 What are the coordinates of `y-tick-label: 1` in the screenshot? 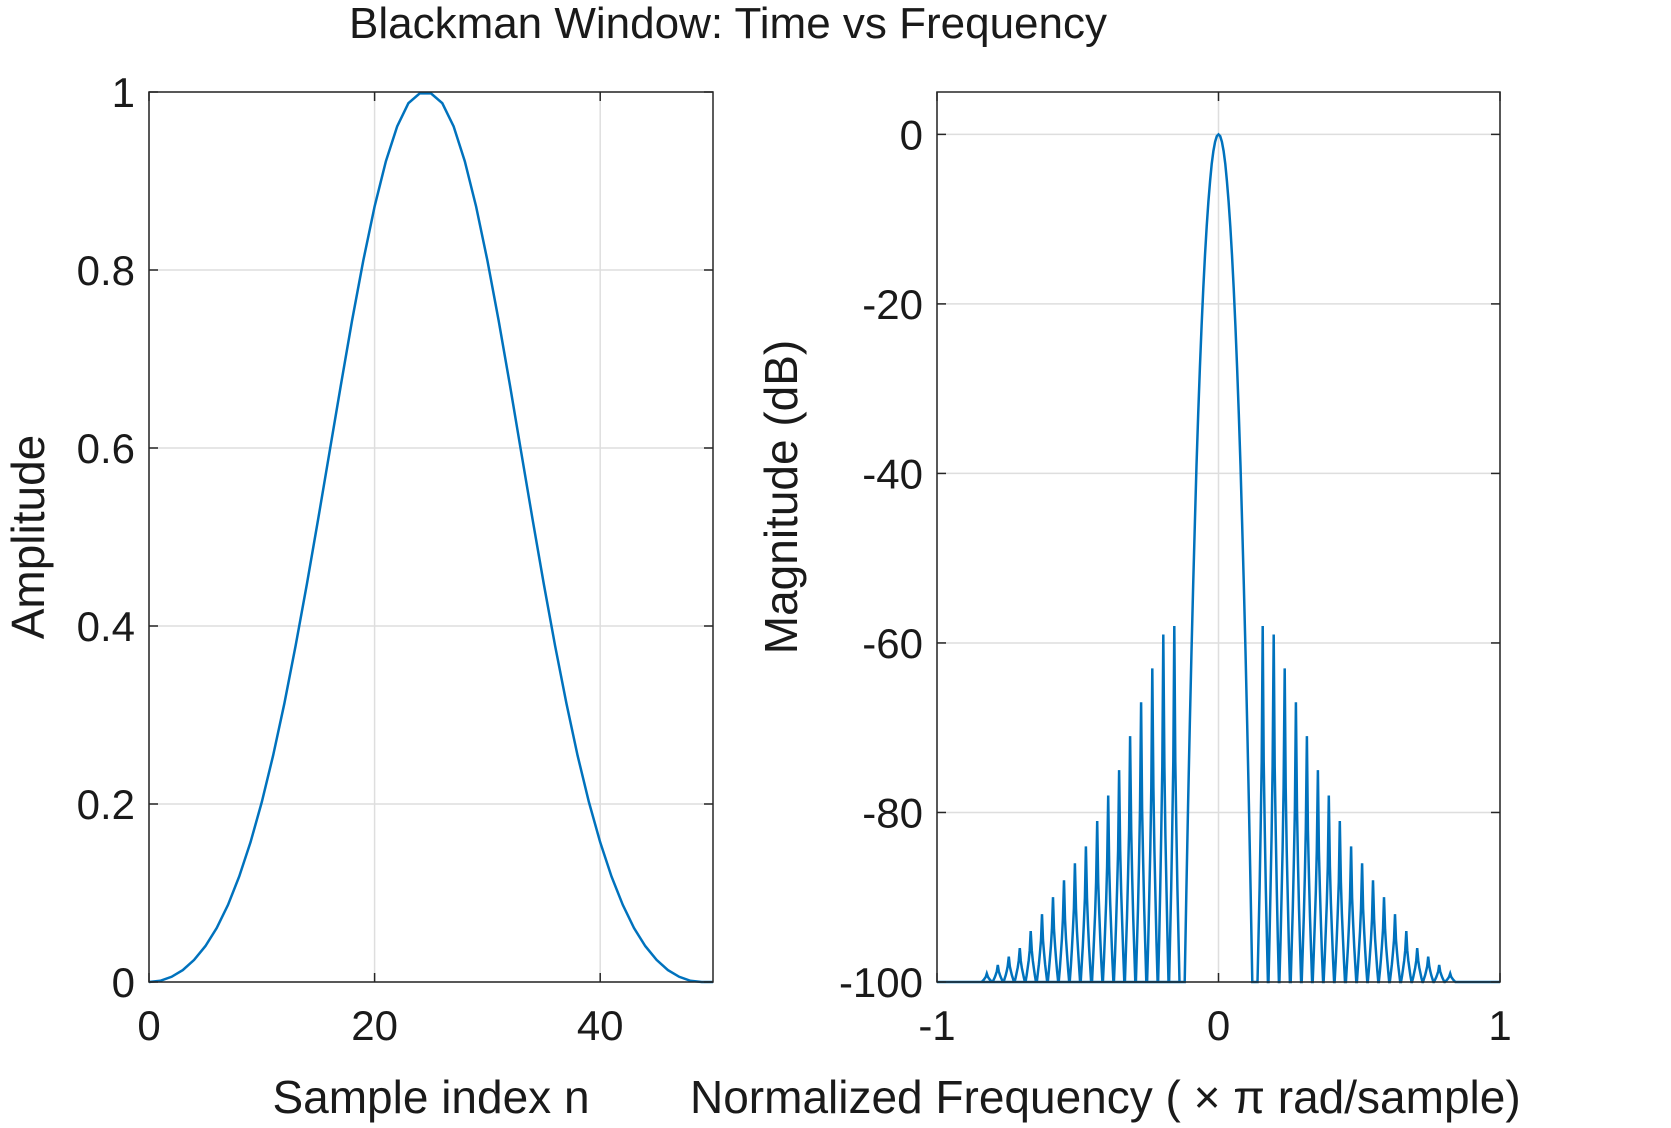 It's located at (123, 92).